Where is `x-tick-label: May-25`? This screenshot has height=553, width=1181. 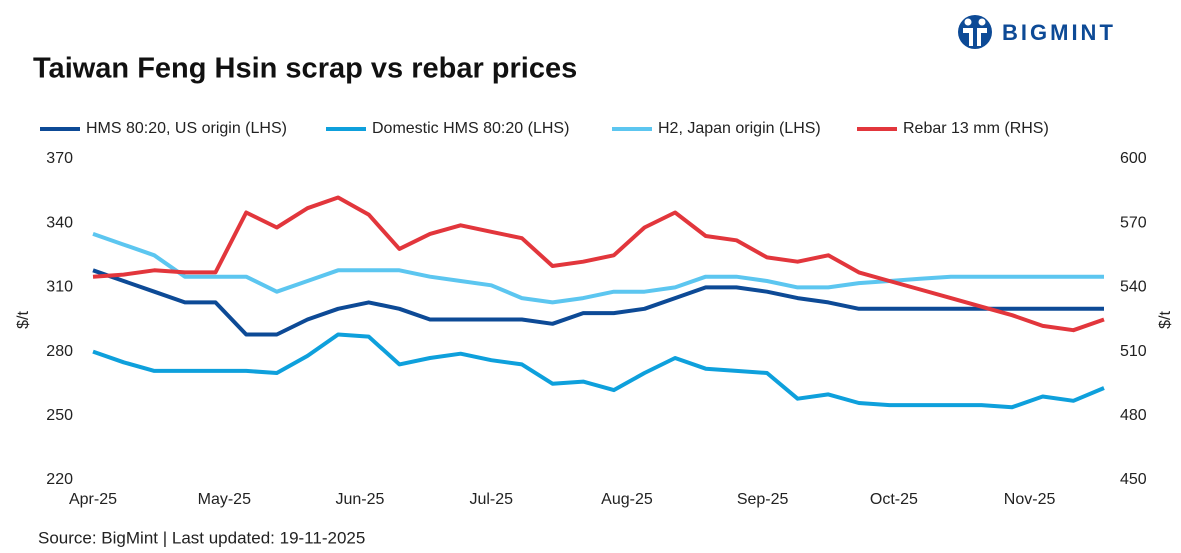
x-tick-label: May-25 is located at coordinates (224, 499).